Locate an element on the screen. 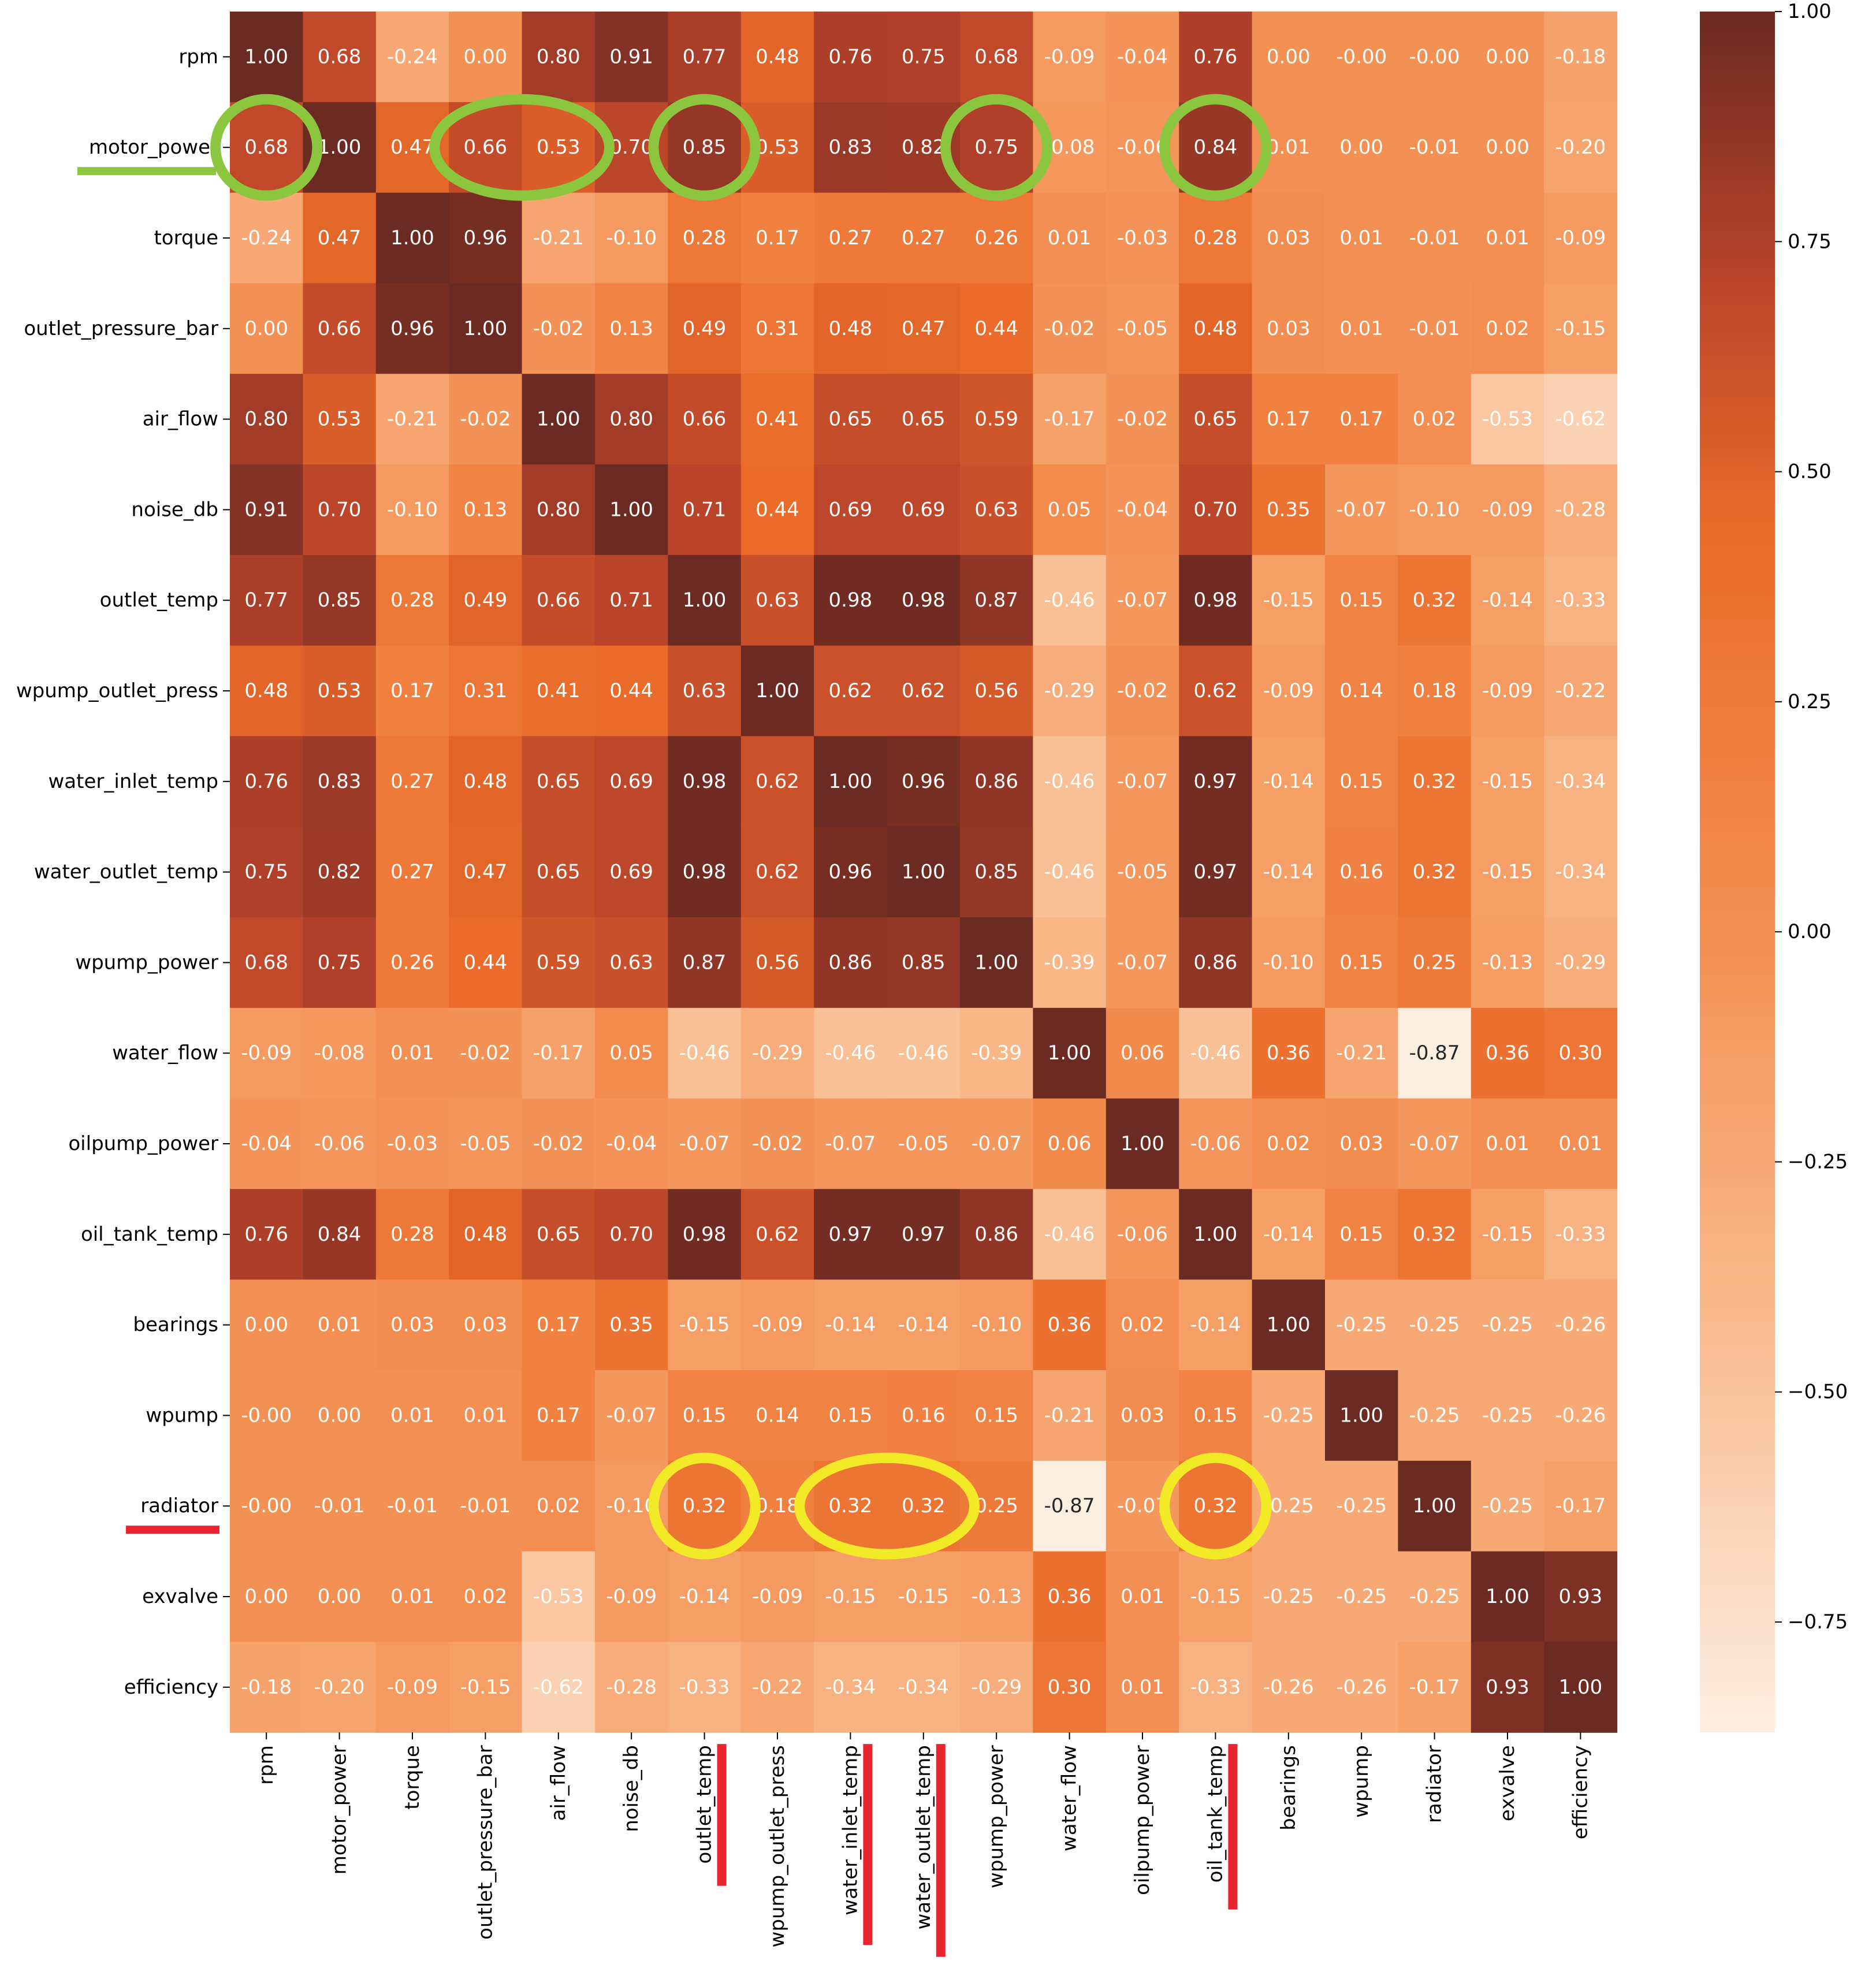 This screenshot has width=1876, height=1979. cell-value: 0.36 is located at coordinates (1507, 1053).